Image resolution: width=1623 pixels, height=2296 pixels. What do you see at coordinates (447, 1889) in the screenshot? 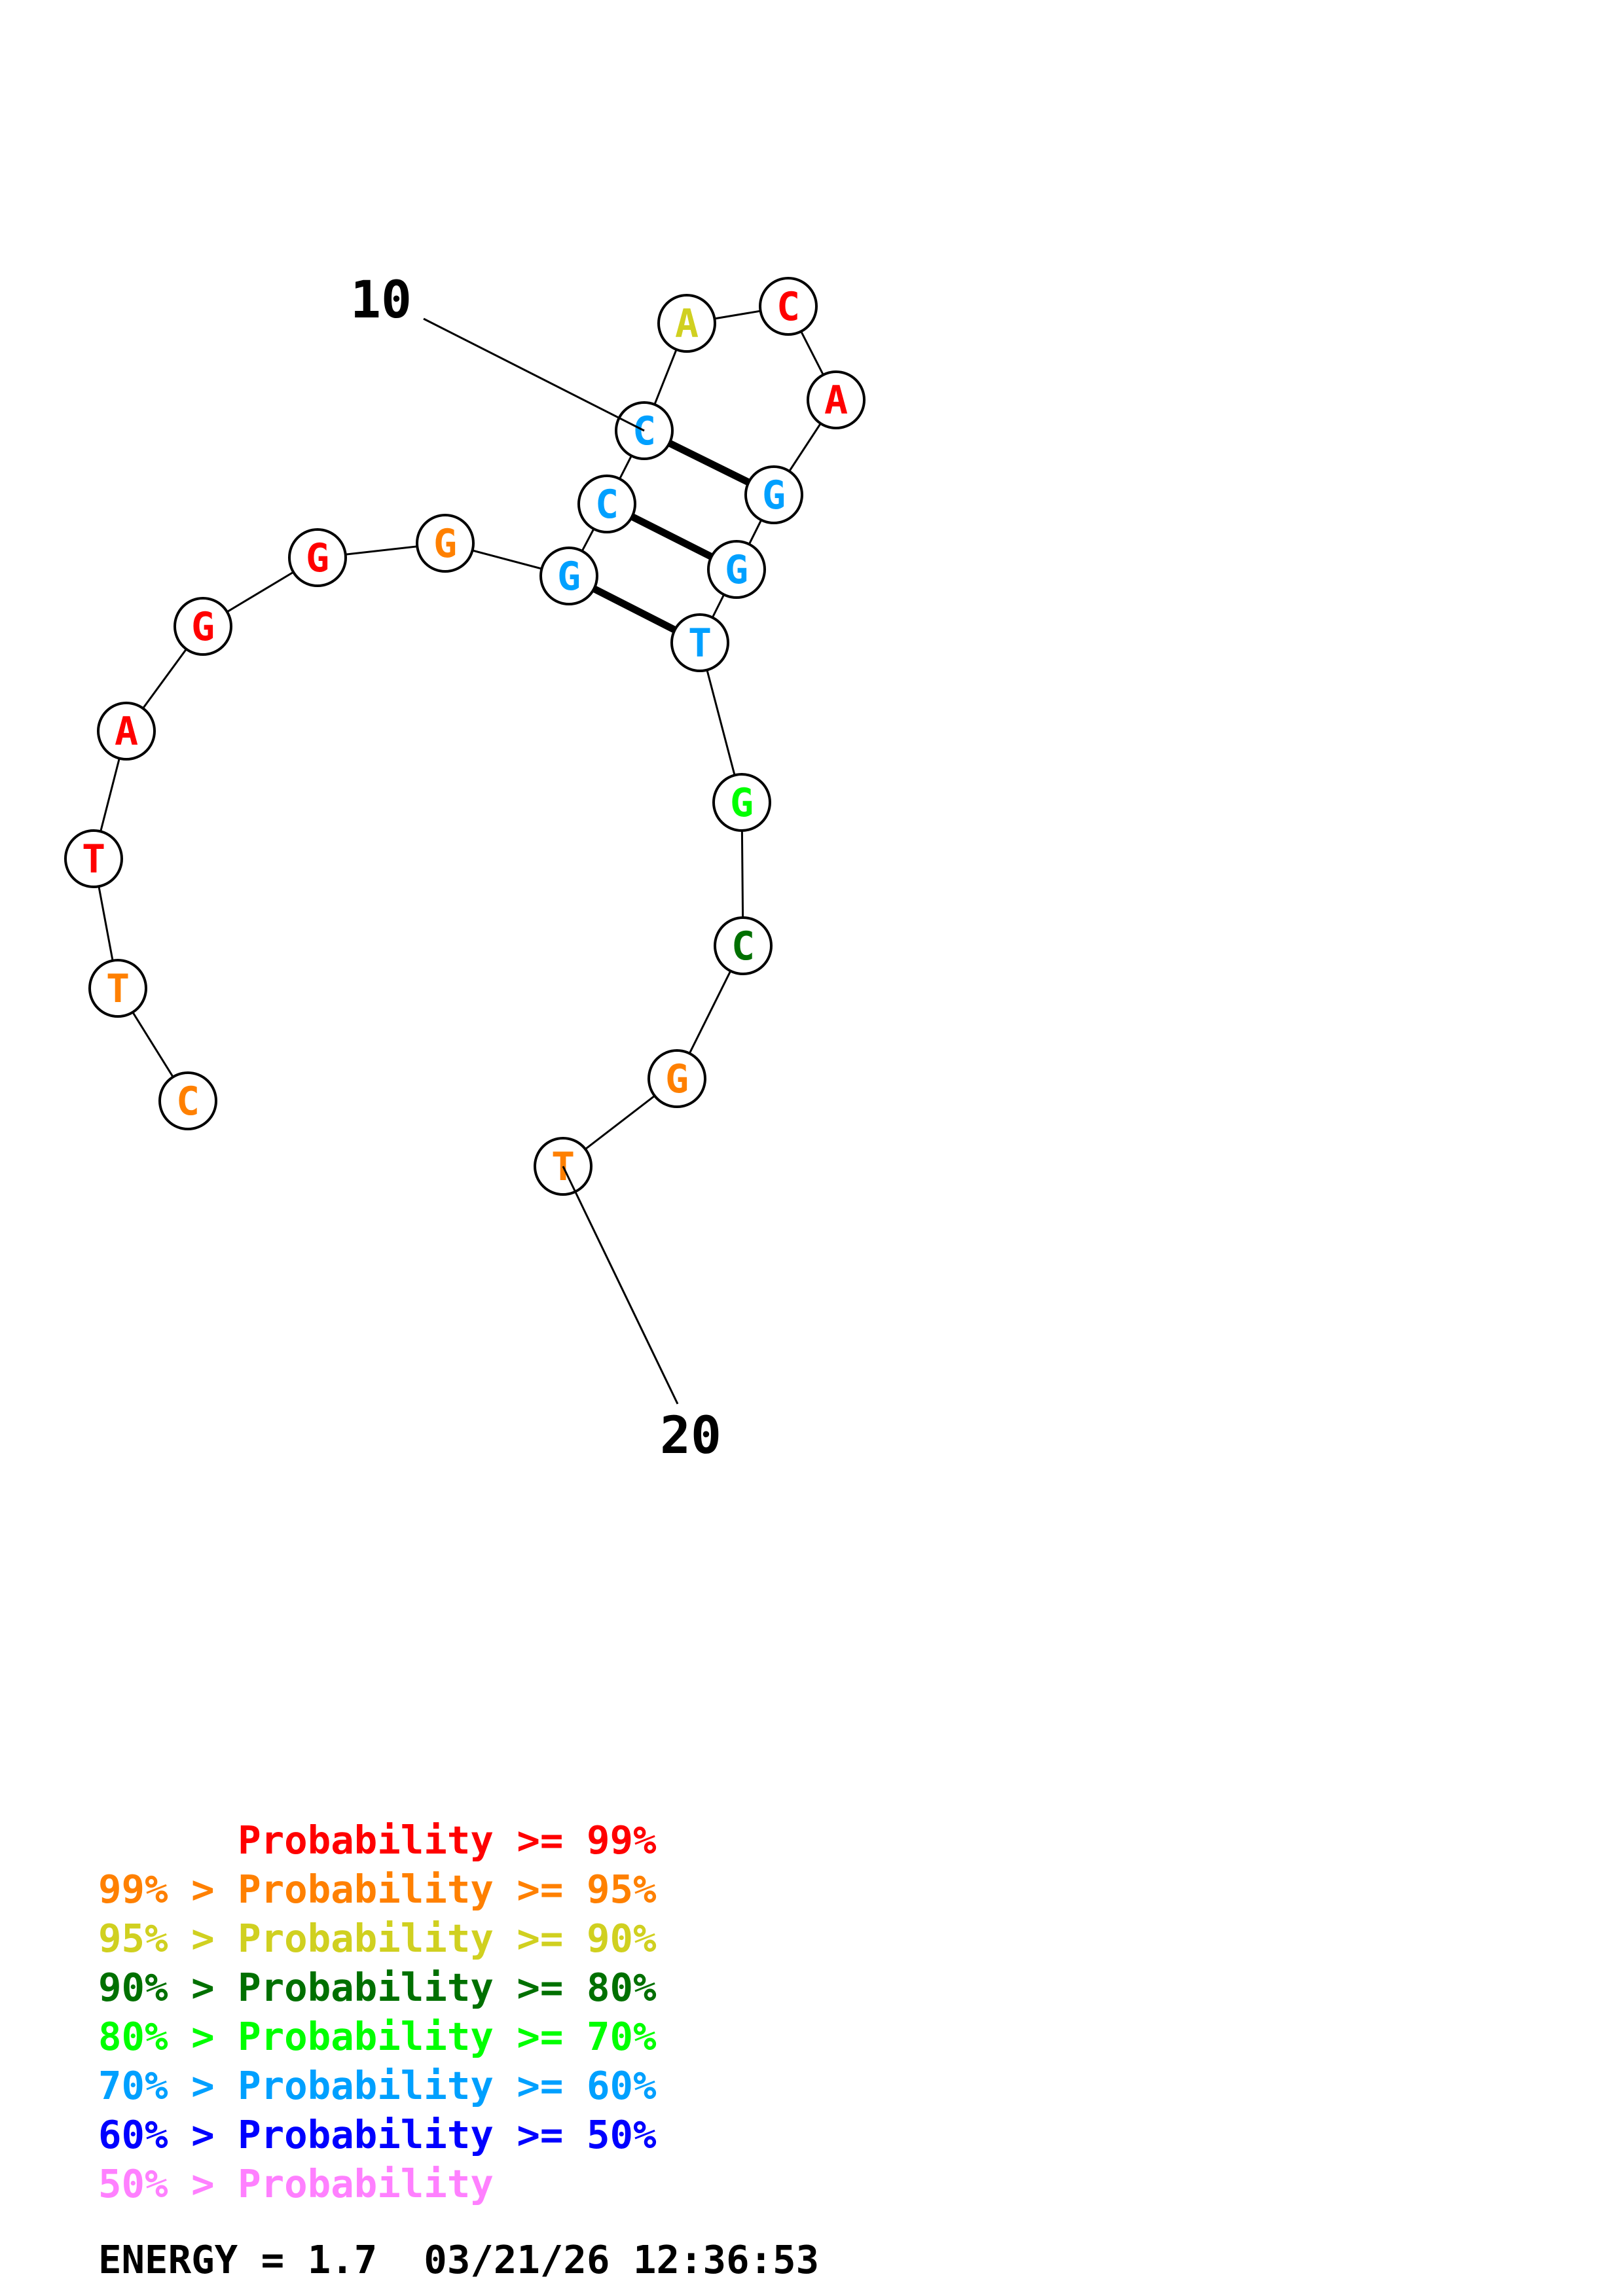
I see `legend-label: Probability >= 95%` at bounding box center [447, 1889].